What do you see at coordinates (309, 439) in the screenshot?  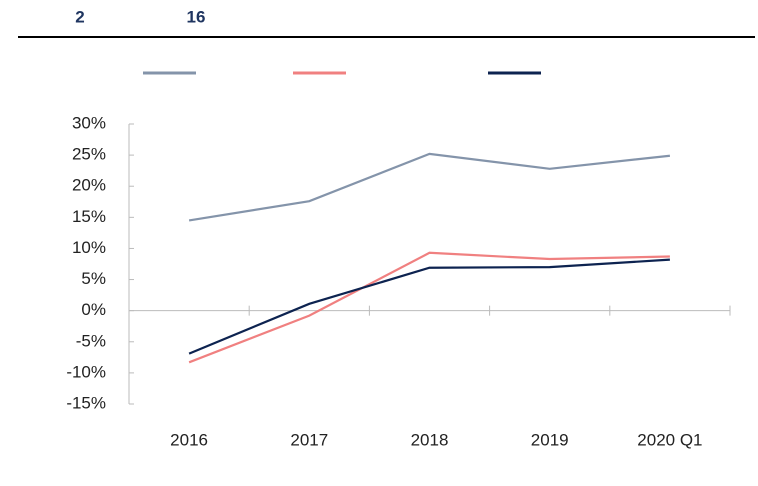 I see `x-tick-label: 2017` at bounding box center [309, 439].